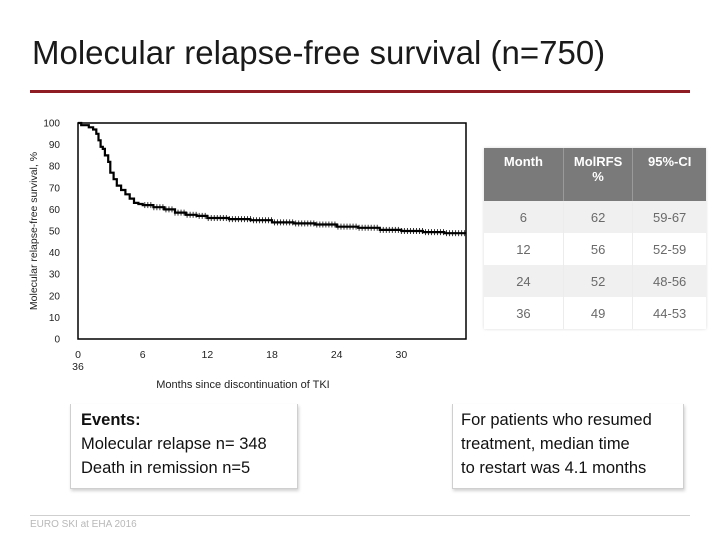 This screenshot has height=540, width=720. Describe the element at coordinates (57, 340) in the screenshot. I see `y-tick-label: 0` at that location.